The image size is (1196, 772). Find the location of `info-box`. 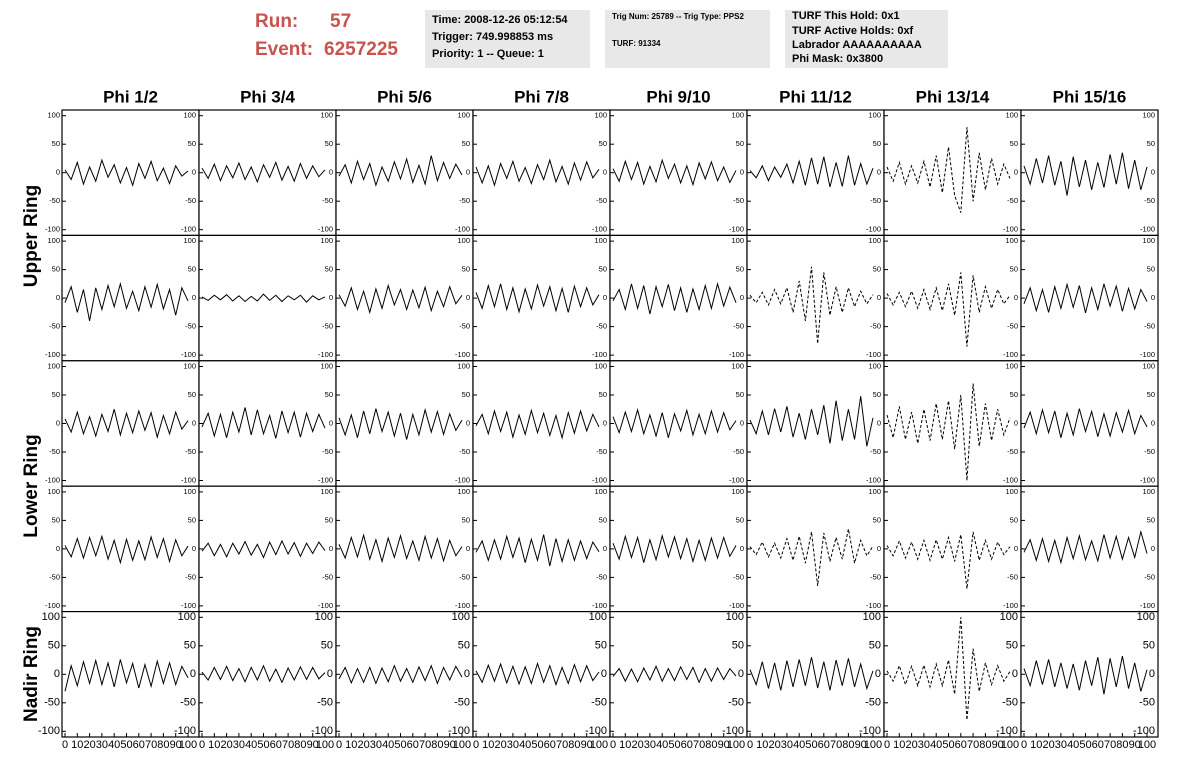

info-box is located at coordinates (687, 39).